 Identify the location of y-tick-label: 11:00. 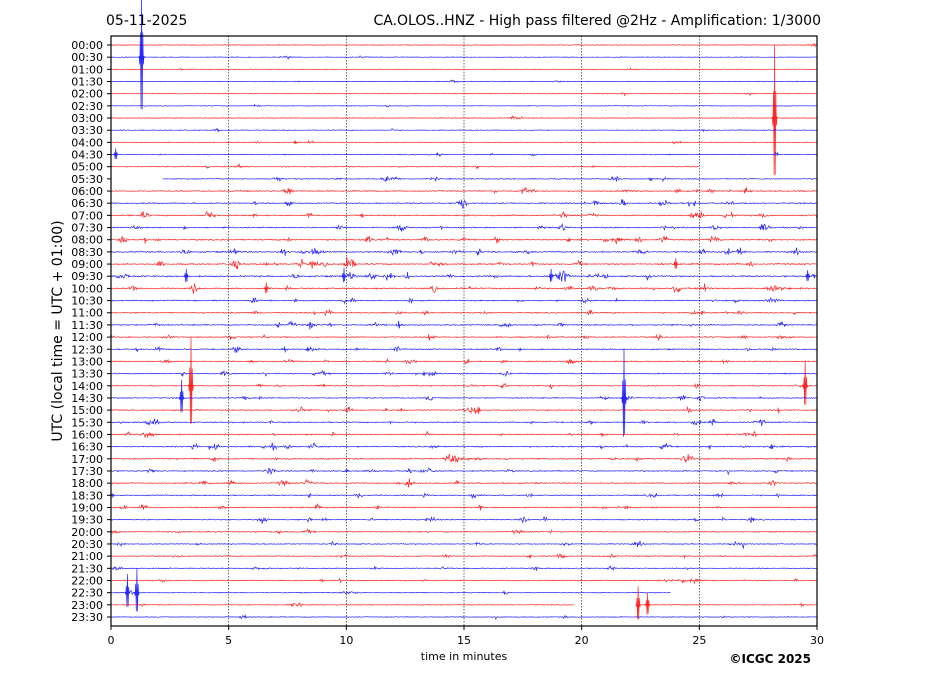
(87, 313).